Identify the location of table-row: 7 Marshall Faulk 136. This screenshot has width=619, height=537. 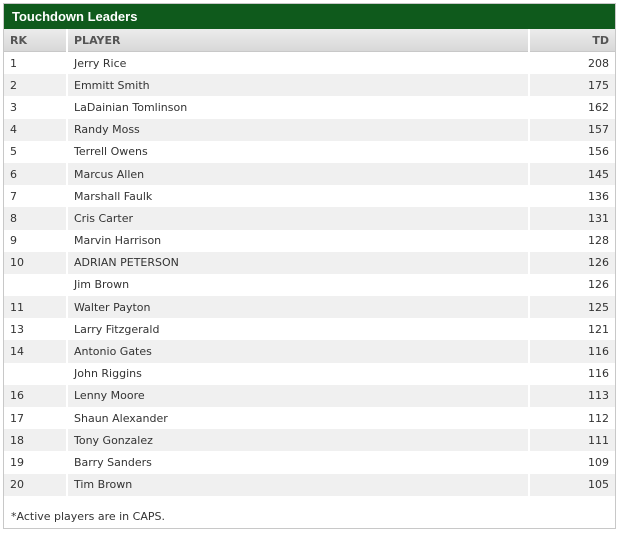
(309, 196).